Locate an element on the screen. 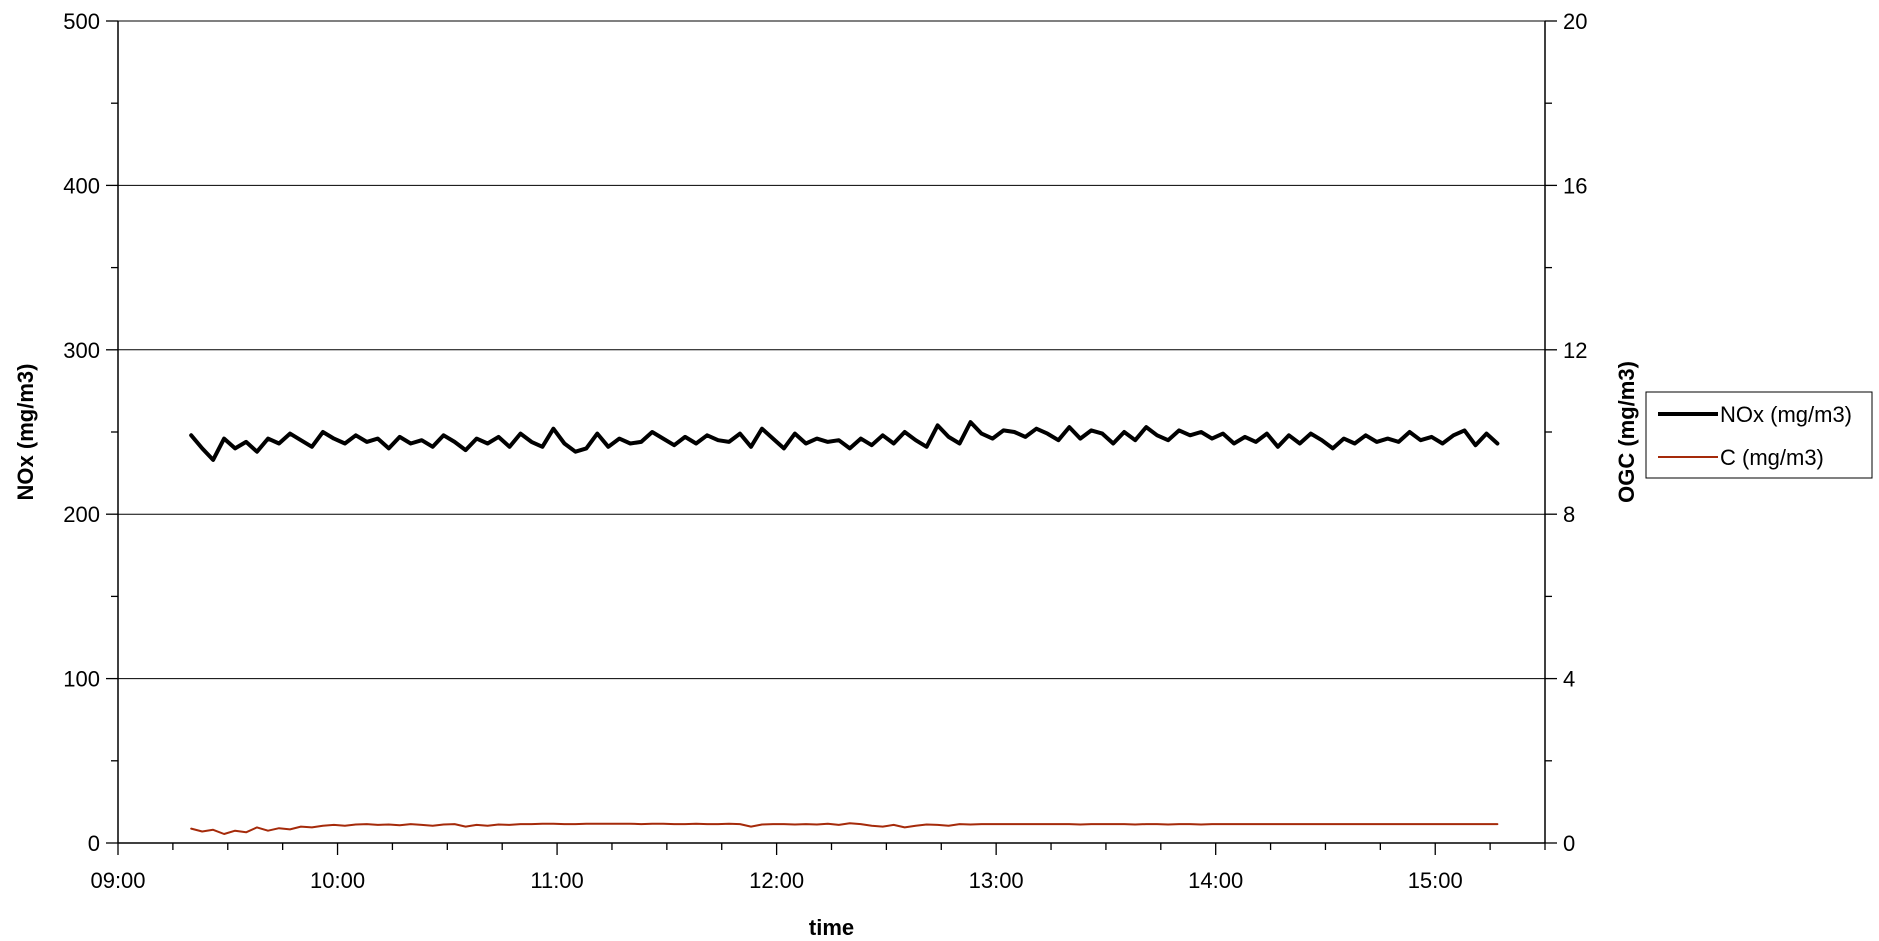  left-y-axis: 0 100 200 300 400 500 is located at coordinates (91, 432).